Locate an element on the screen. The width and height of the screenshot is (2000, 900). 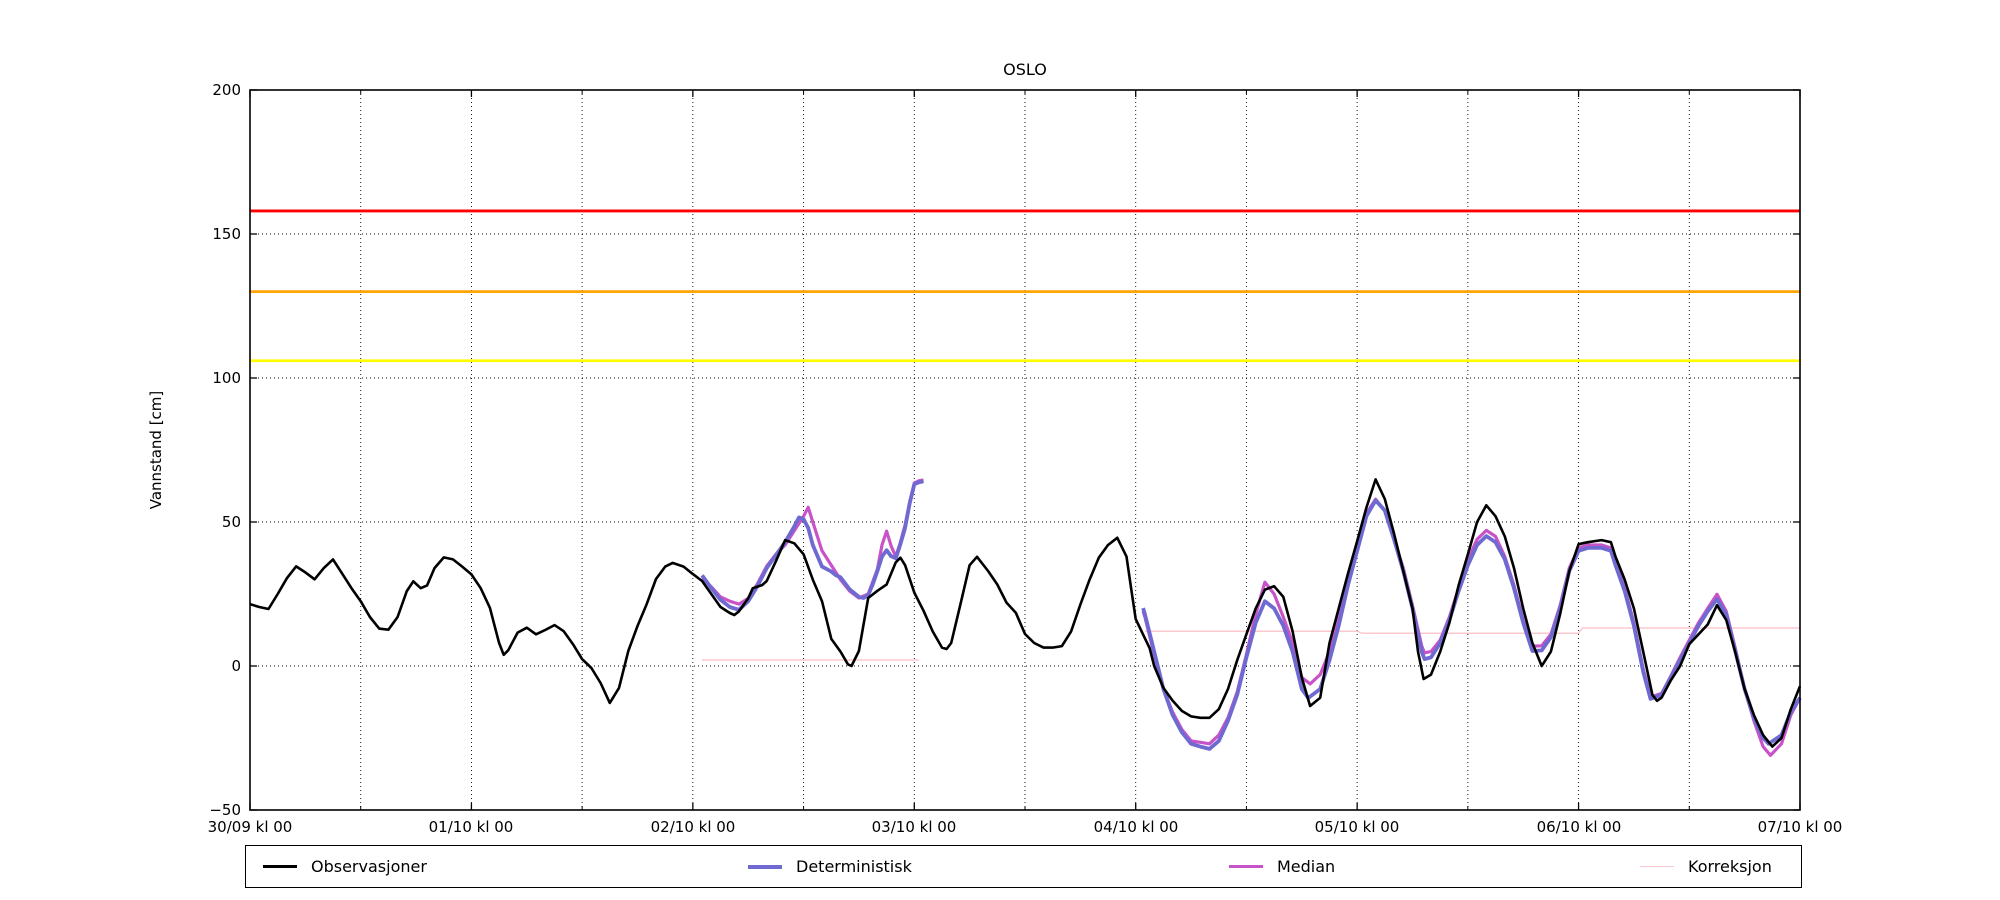
y-tick-label: 150 is located at coordinates (226, 234).